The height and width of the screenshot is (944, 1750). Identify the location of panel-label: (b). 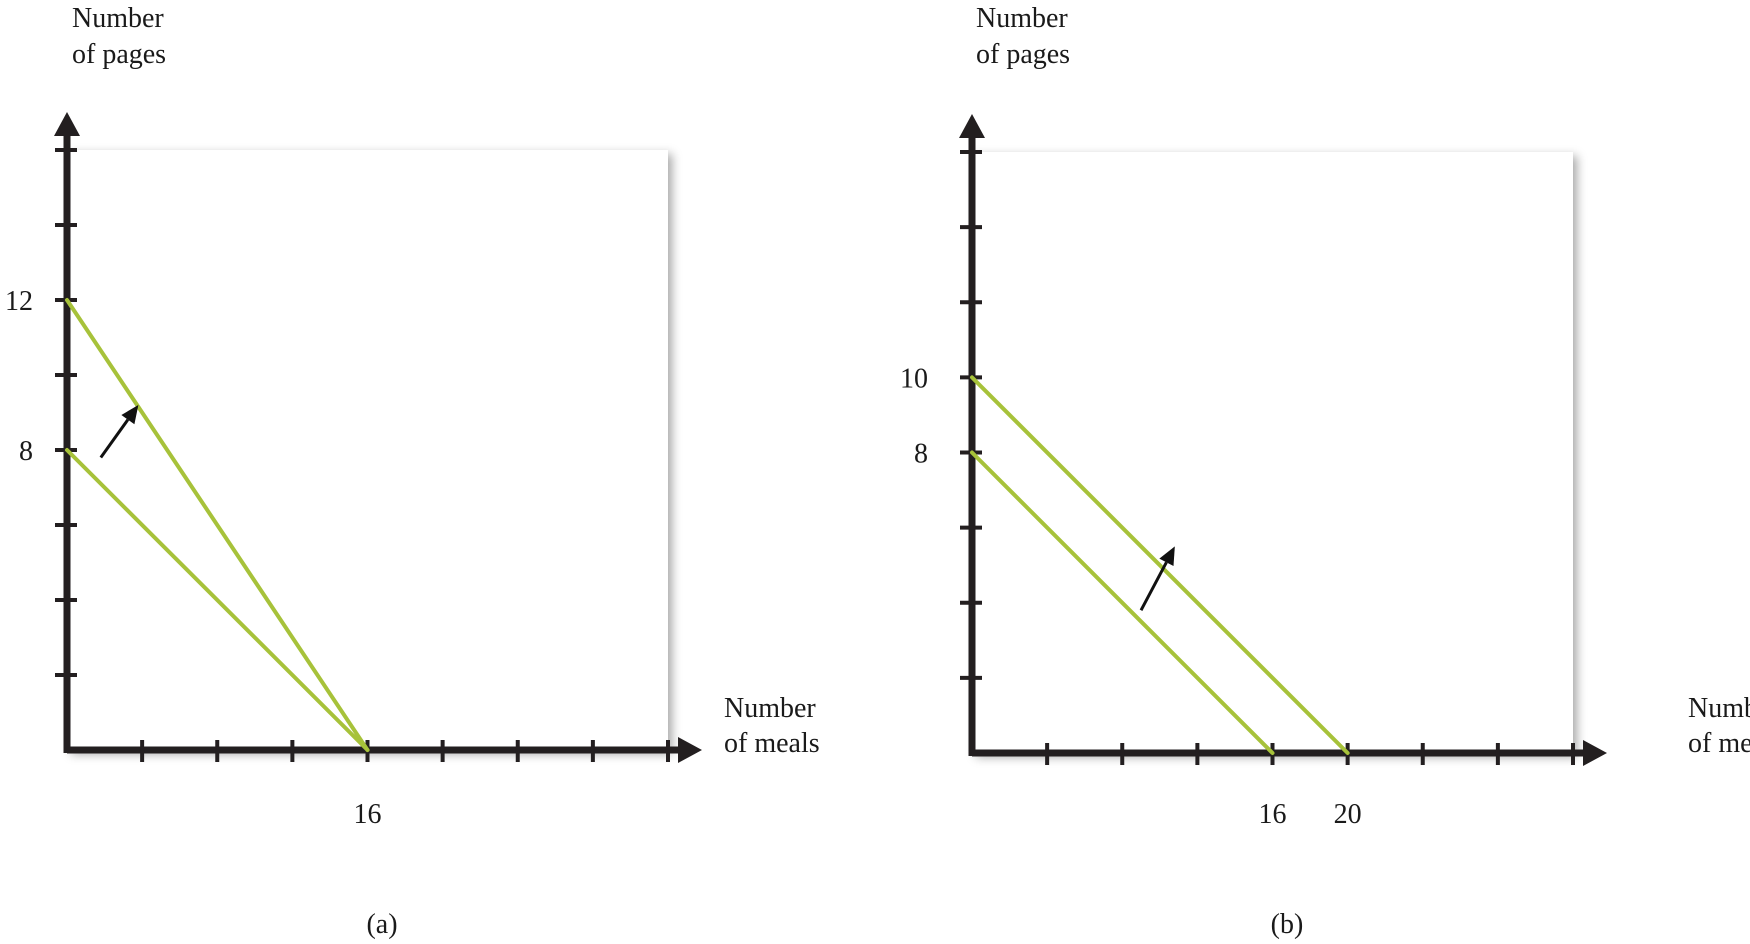
(1287, 924).